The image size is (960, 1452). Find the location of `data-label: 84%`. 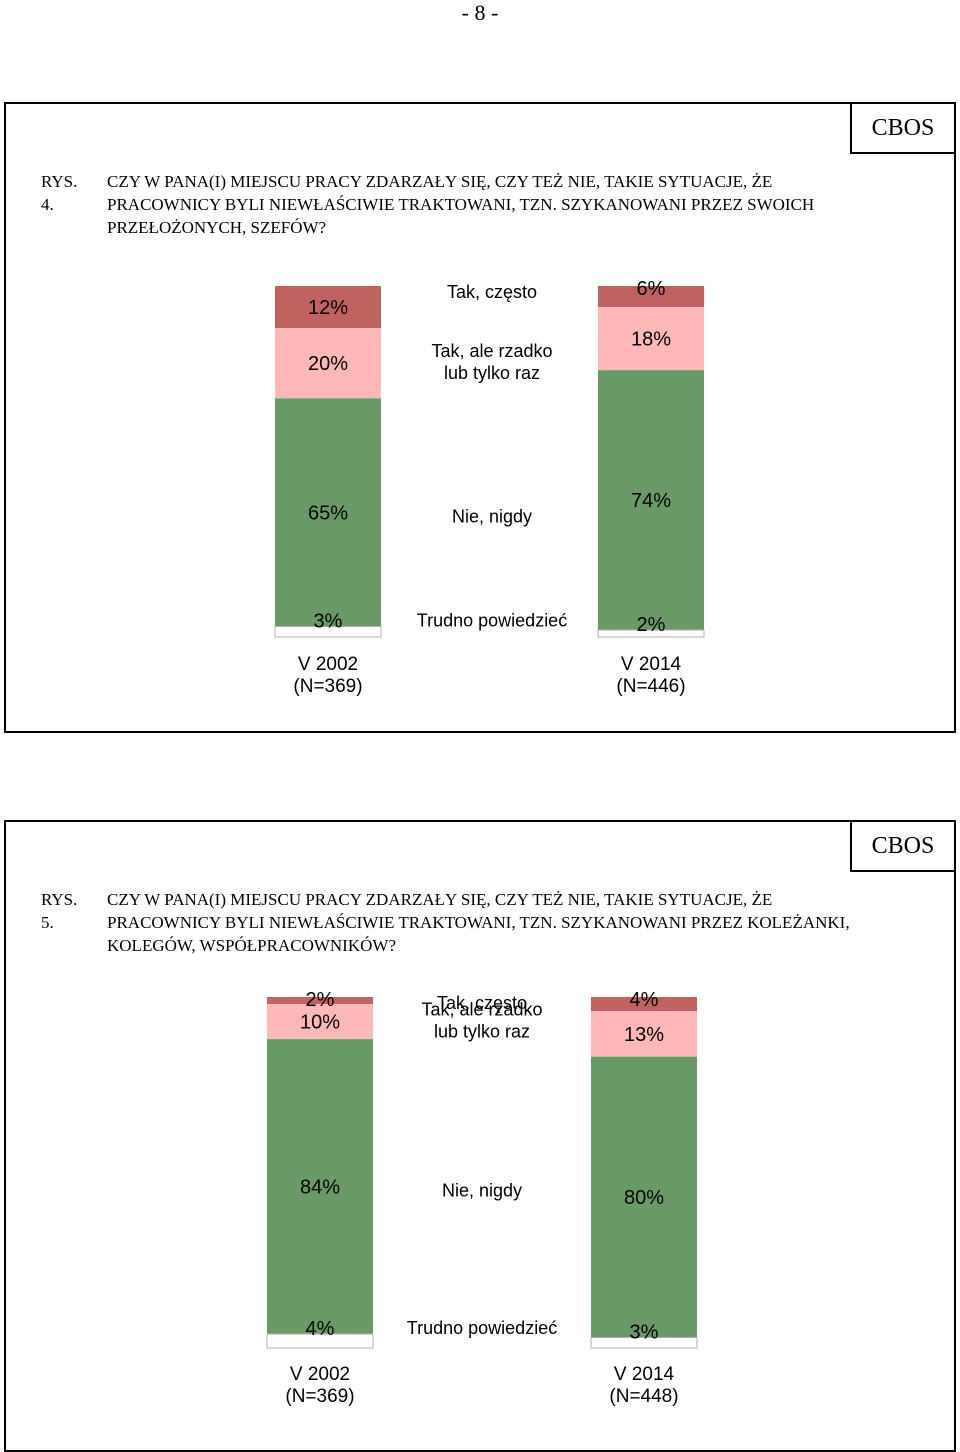

data-label: 84% is located at coordinates (320, 1188).